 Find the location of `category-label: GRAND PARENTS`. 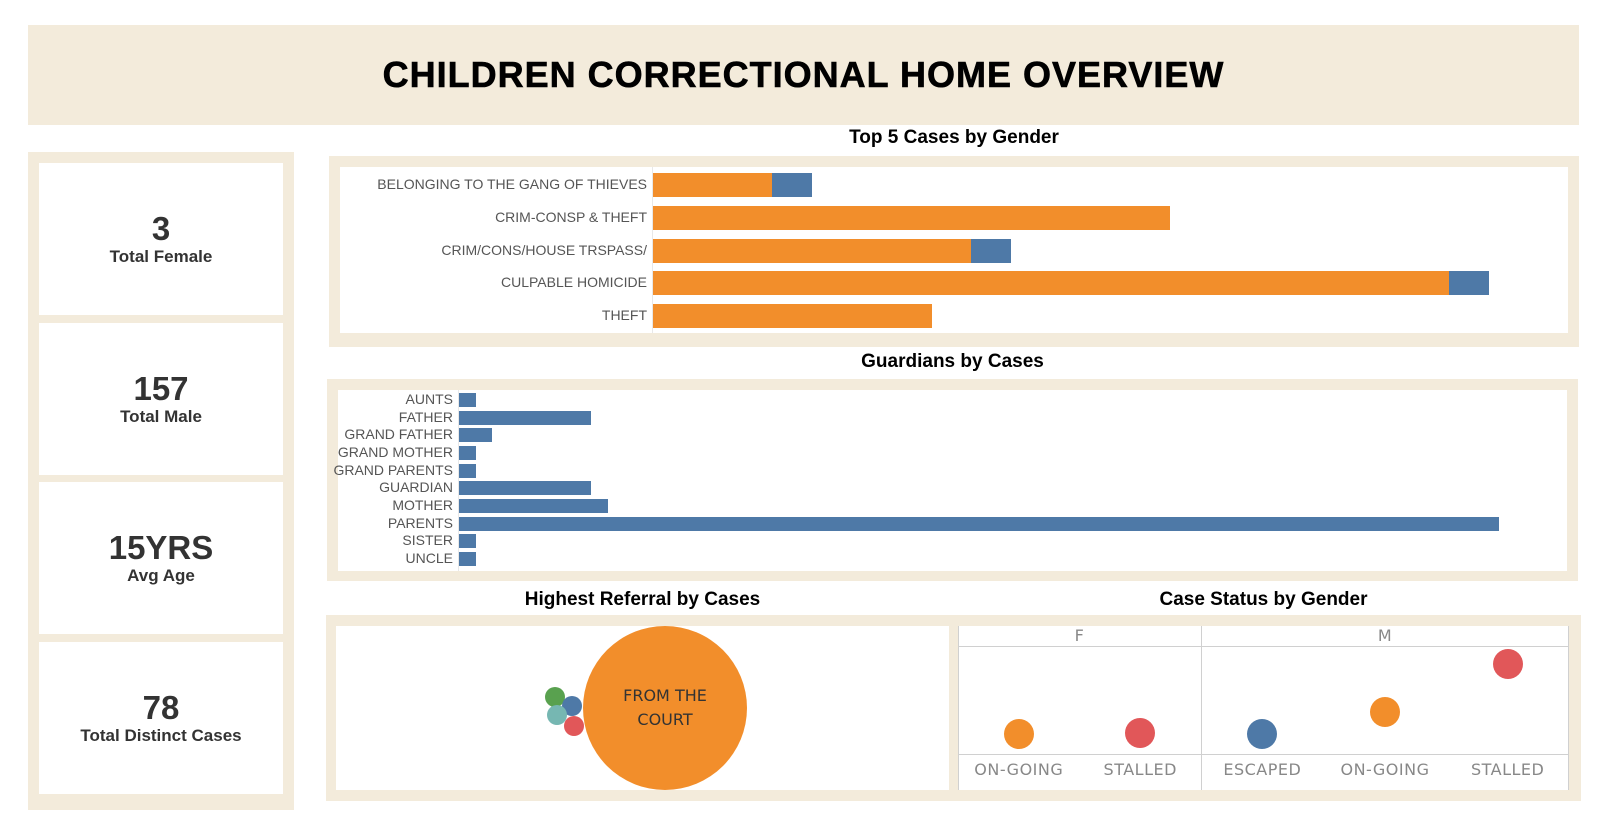

category-label: GRAND PARENTS is located at coordinates (393, 469).